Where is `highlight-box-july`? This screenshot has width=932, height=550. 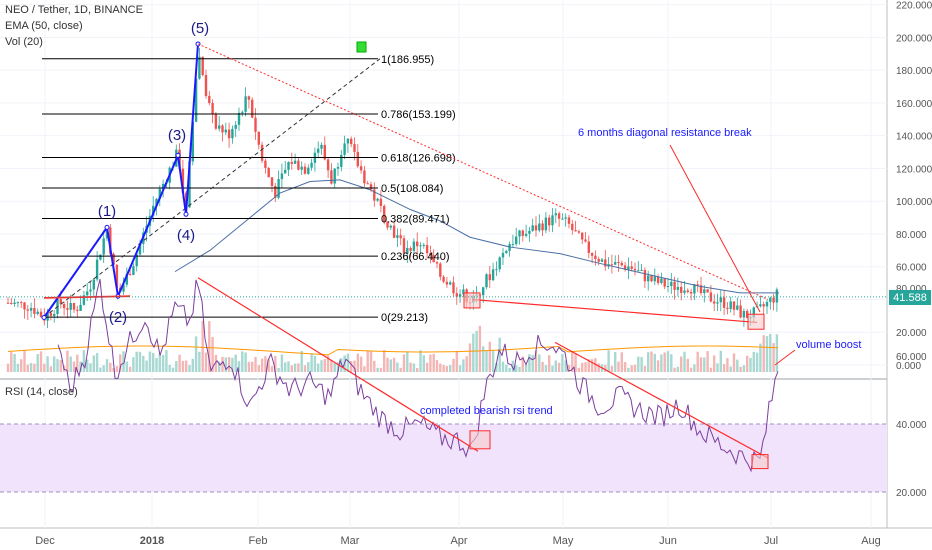
highlight-box-july is located at coordinates (756, 321).